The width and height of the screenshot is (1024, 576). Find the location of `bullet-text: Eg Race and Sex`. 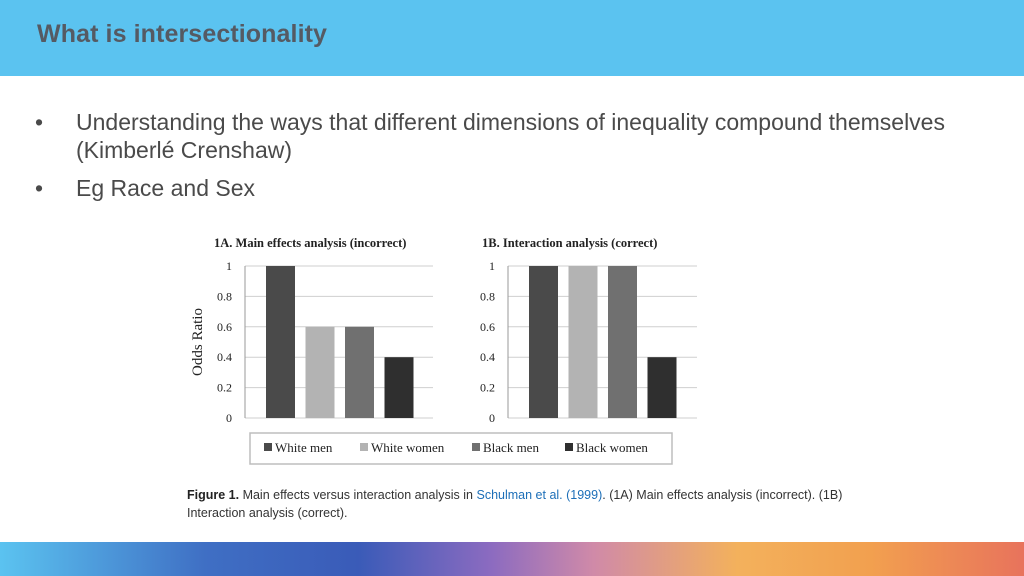

bullet-text: Eg Race and Sex is located at coordinates (166, 188).